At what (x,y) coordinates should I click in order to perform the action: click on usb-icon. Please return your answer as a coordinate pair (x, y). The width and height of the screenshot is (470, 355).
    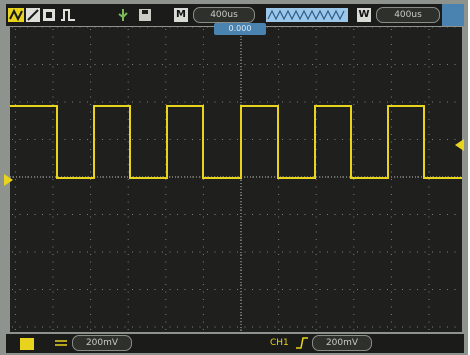
    Looking at the image, I should click on (123, 15).